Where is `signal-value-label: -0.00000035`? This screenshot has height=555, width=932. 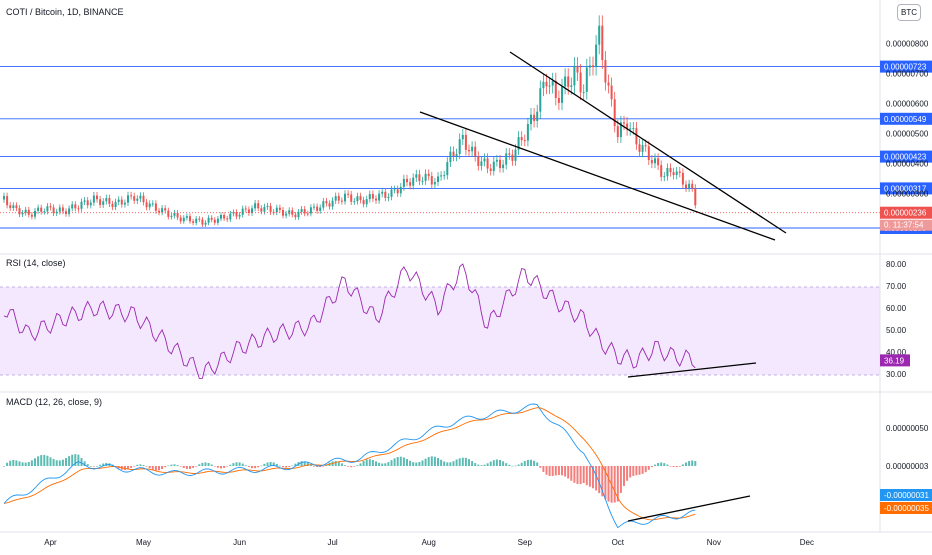
signal-value-label: -0.00000035 is located at coordinates (906, 508).